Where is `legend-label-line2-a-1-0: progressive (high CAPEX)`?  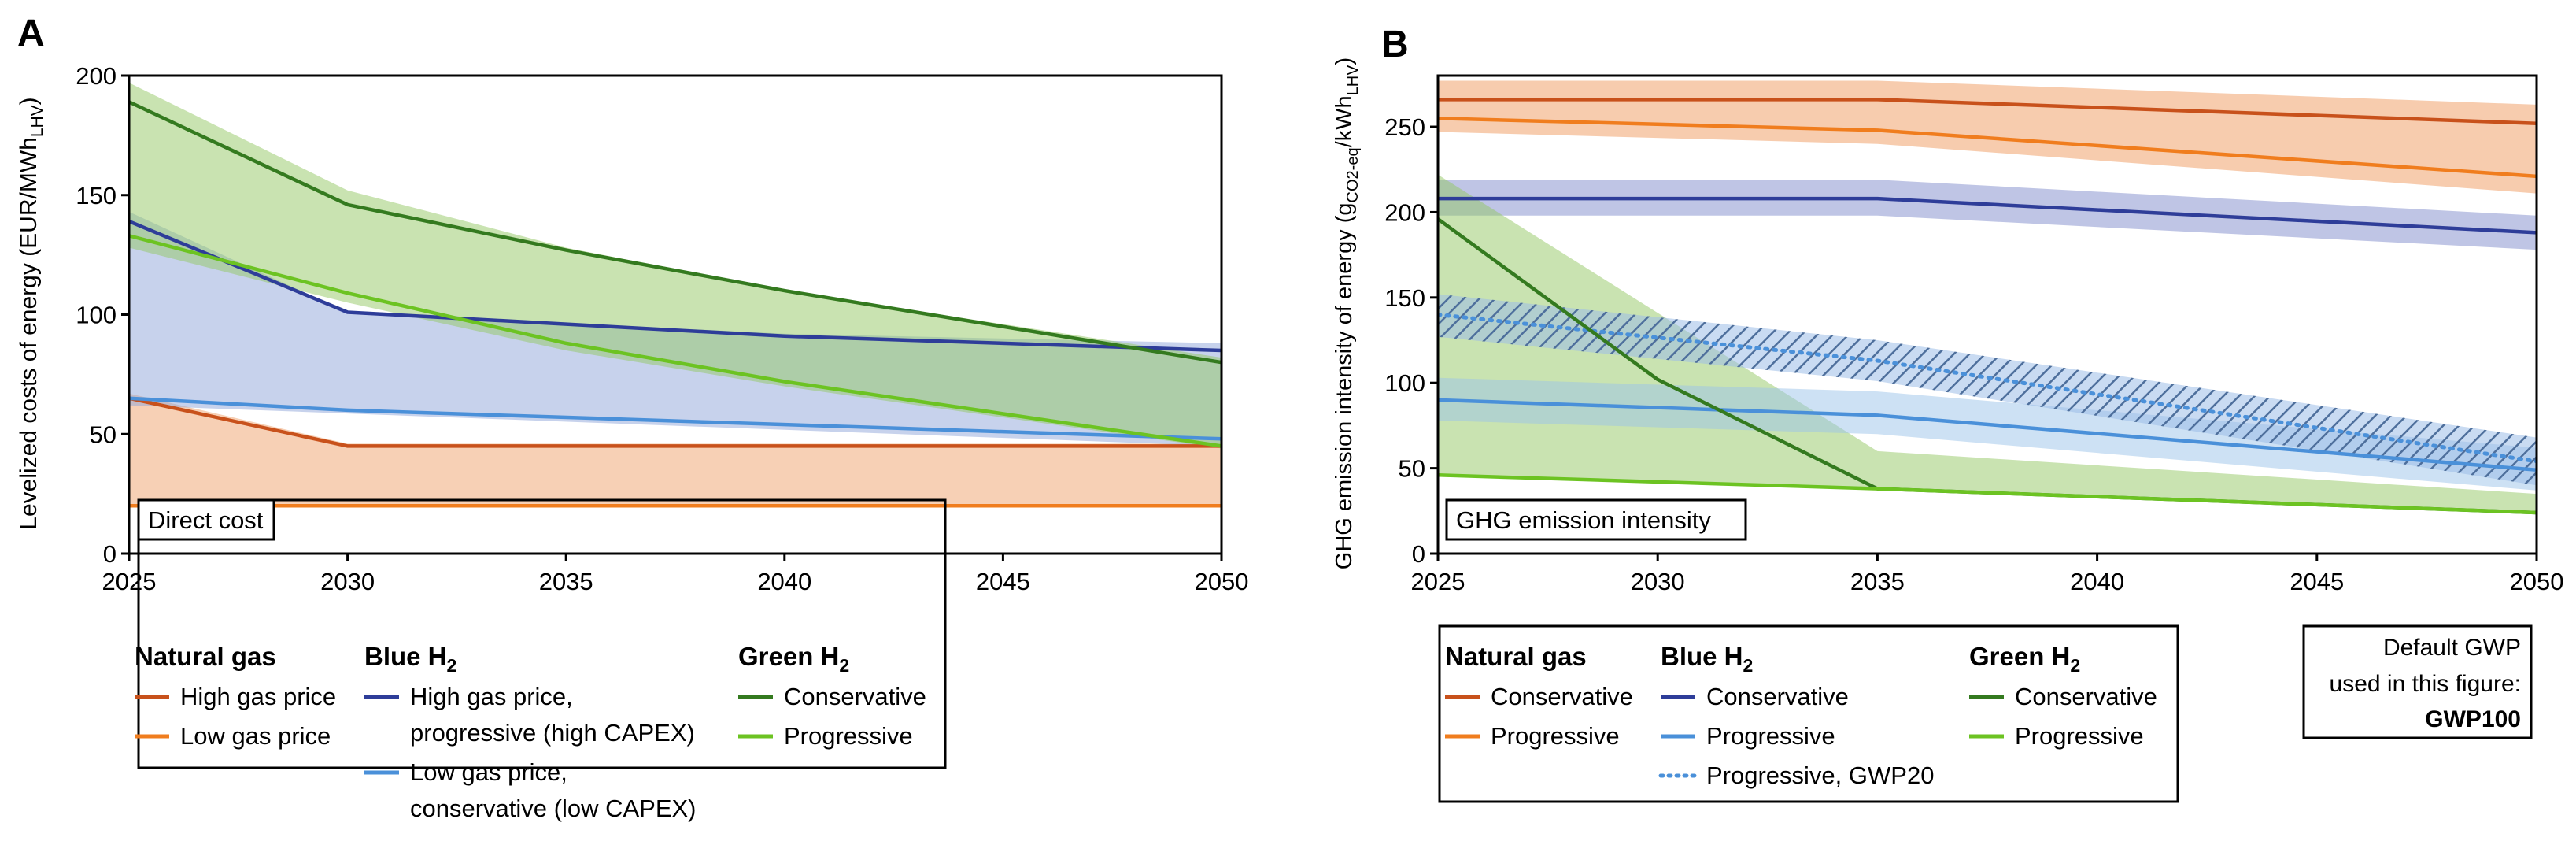 legend-label-line2-a-1-0: progressive (high CAPEX) is located at coordinates (552, 733).